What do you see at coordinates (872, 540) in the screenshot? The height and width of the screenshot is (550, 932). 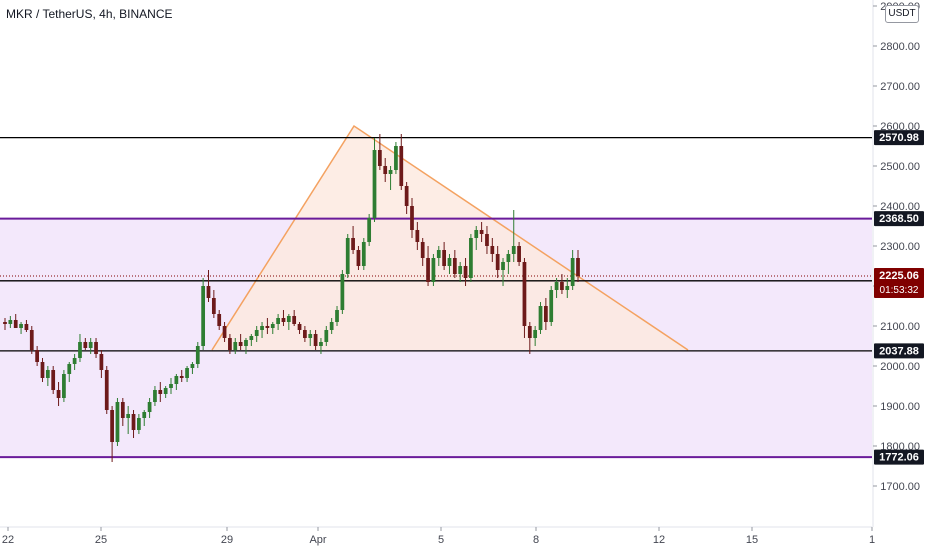 I see `x-tick-label: 1` at bounding box center [872, 540].